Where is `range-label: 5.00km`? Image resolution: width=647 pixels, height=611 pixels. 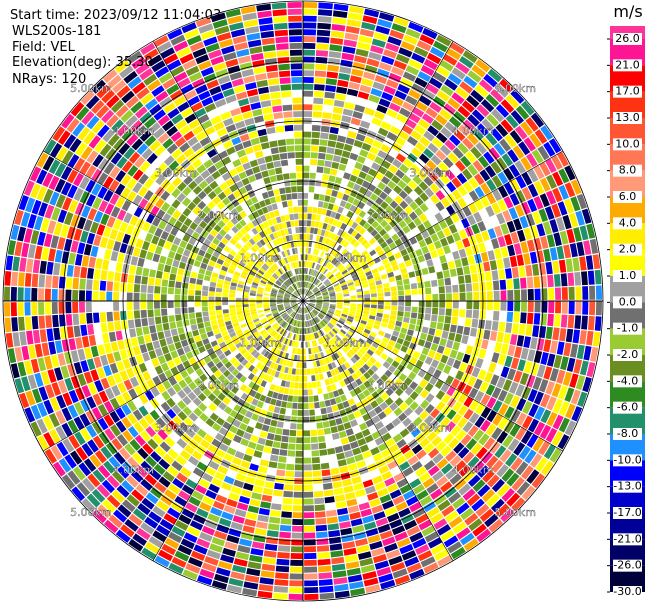
range-label: 5.00km is located at coordinates (515, 512).